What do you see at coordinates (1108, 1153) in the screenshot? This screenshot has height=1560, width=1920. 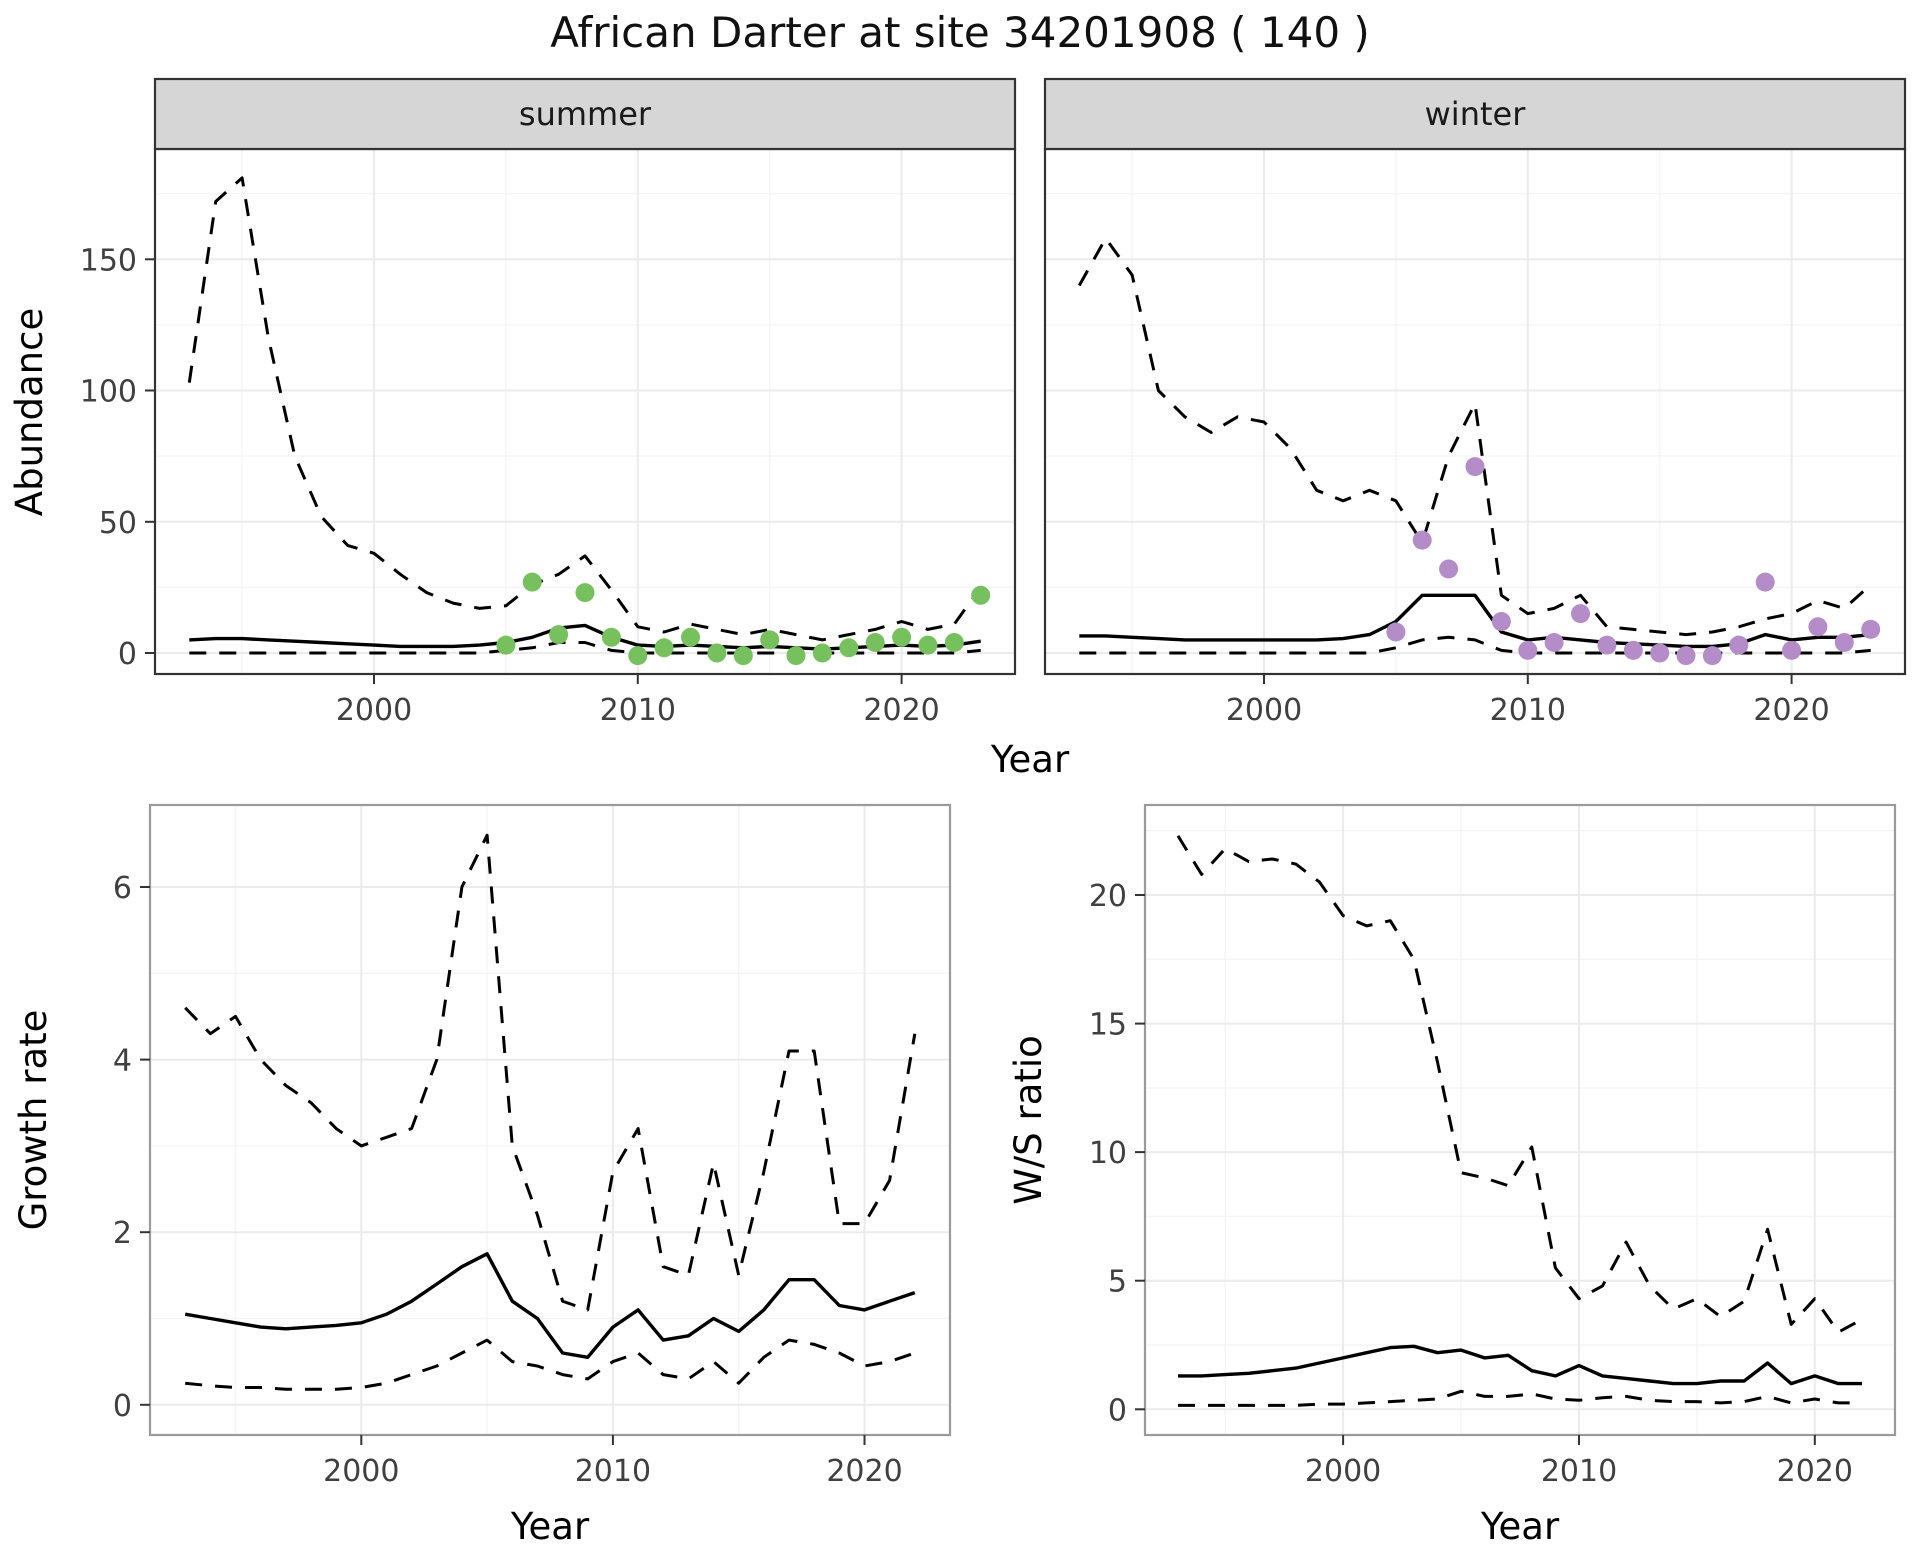 I see `y-tick-label: 10` at bounding box center [1108, 1153].